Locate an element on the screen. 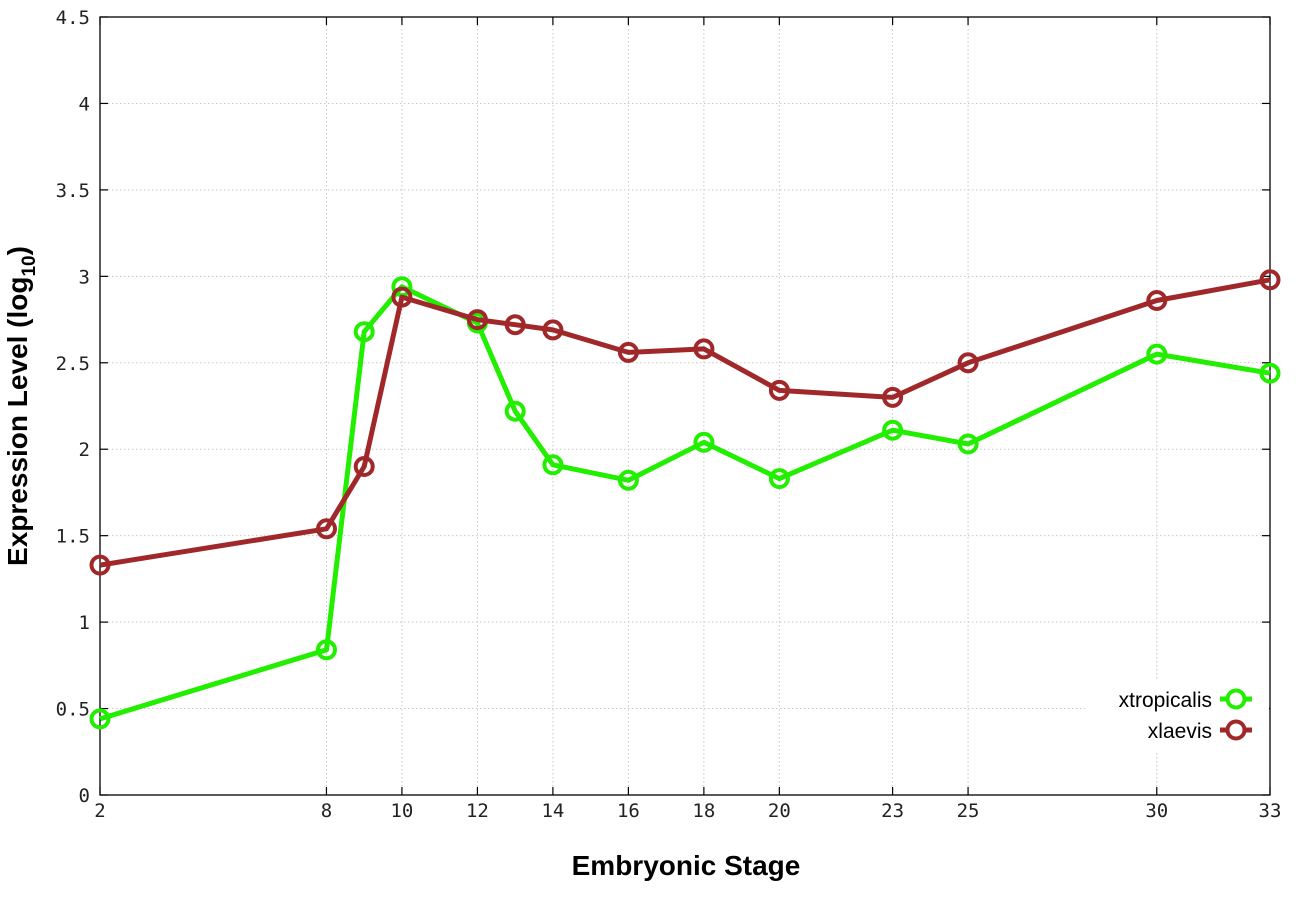 The image size is (1296, 907). x-tick-label: 20 is located at coordinates (779, 811).